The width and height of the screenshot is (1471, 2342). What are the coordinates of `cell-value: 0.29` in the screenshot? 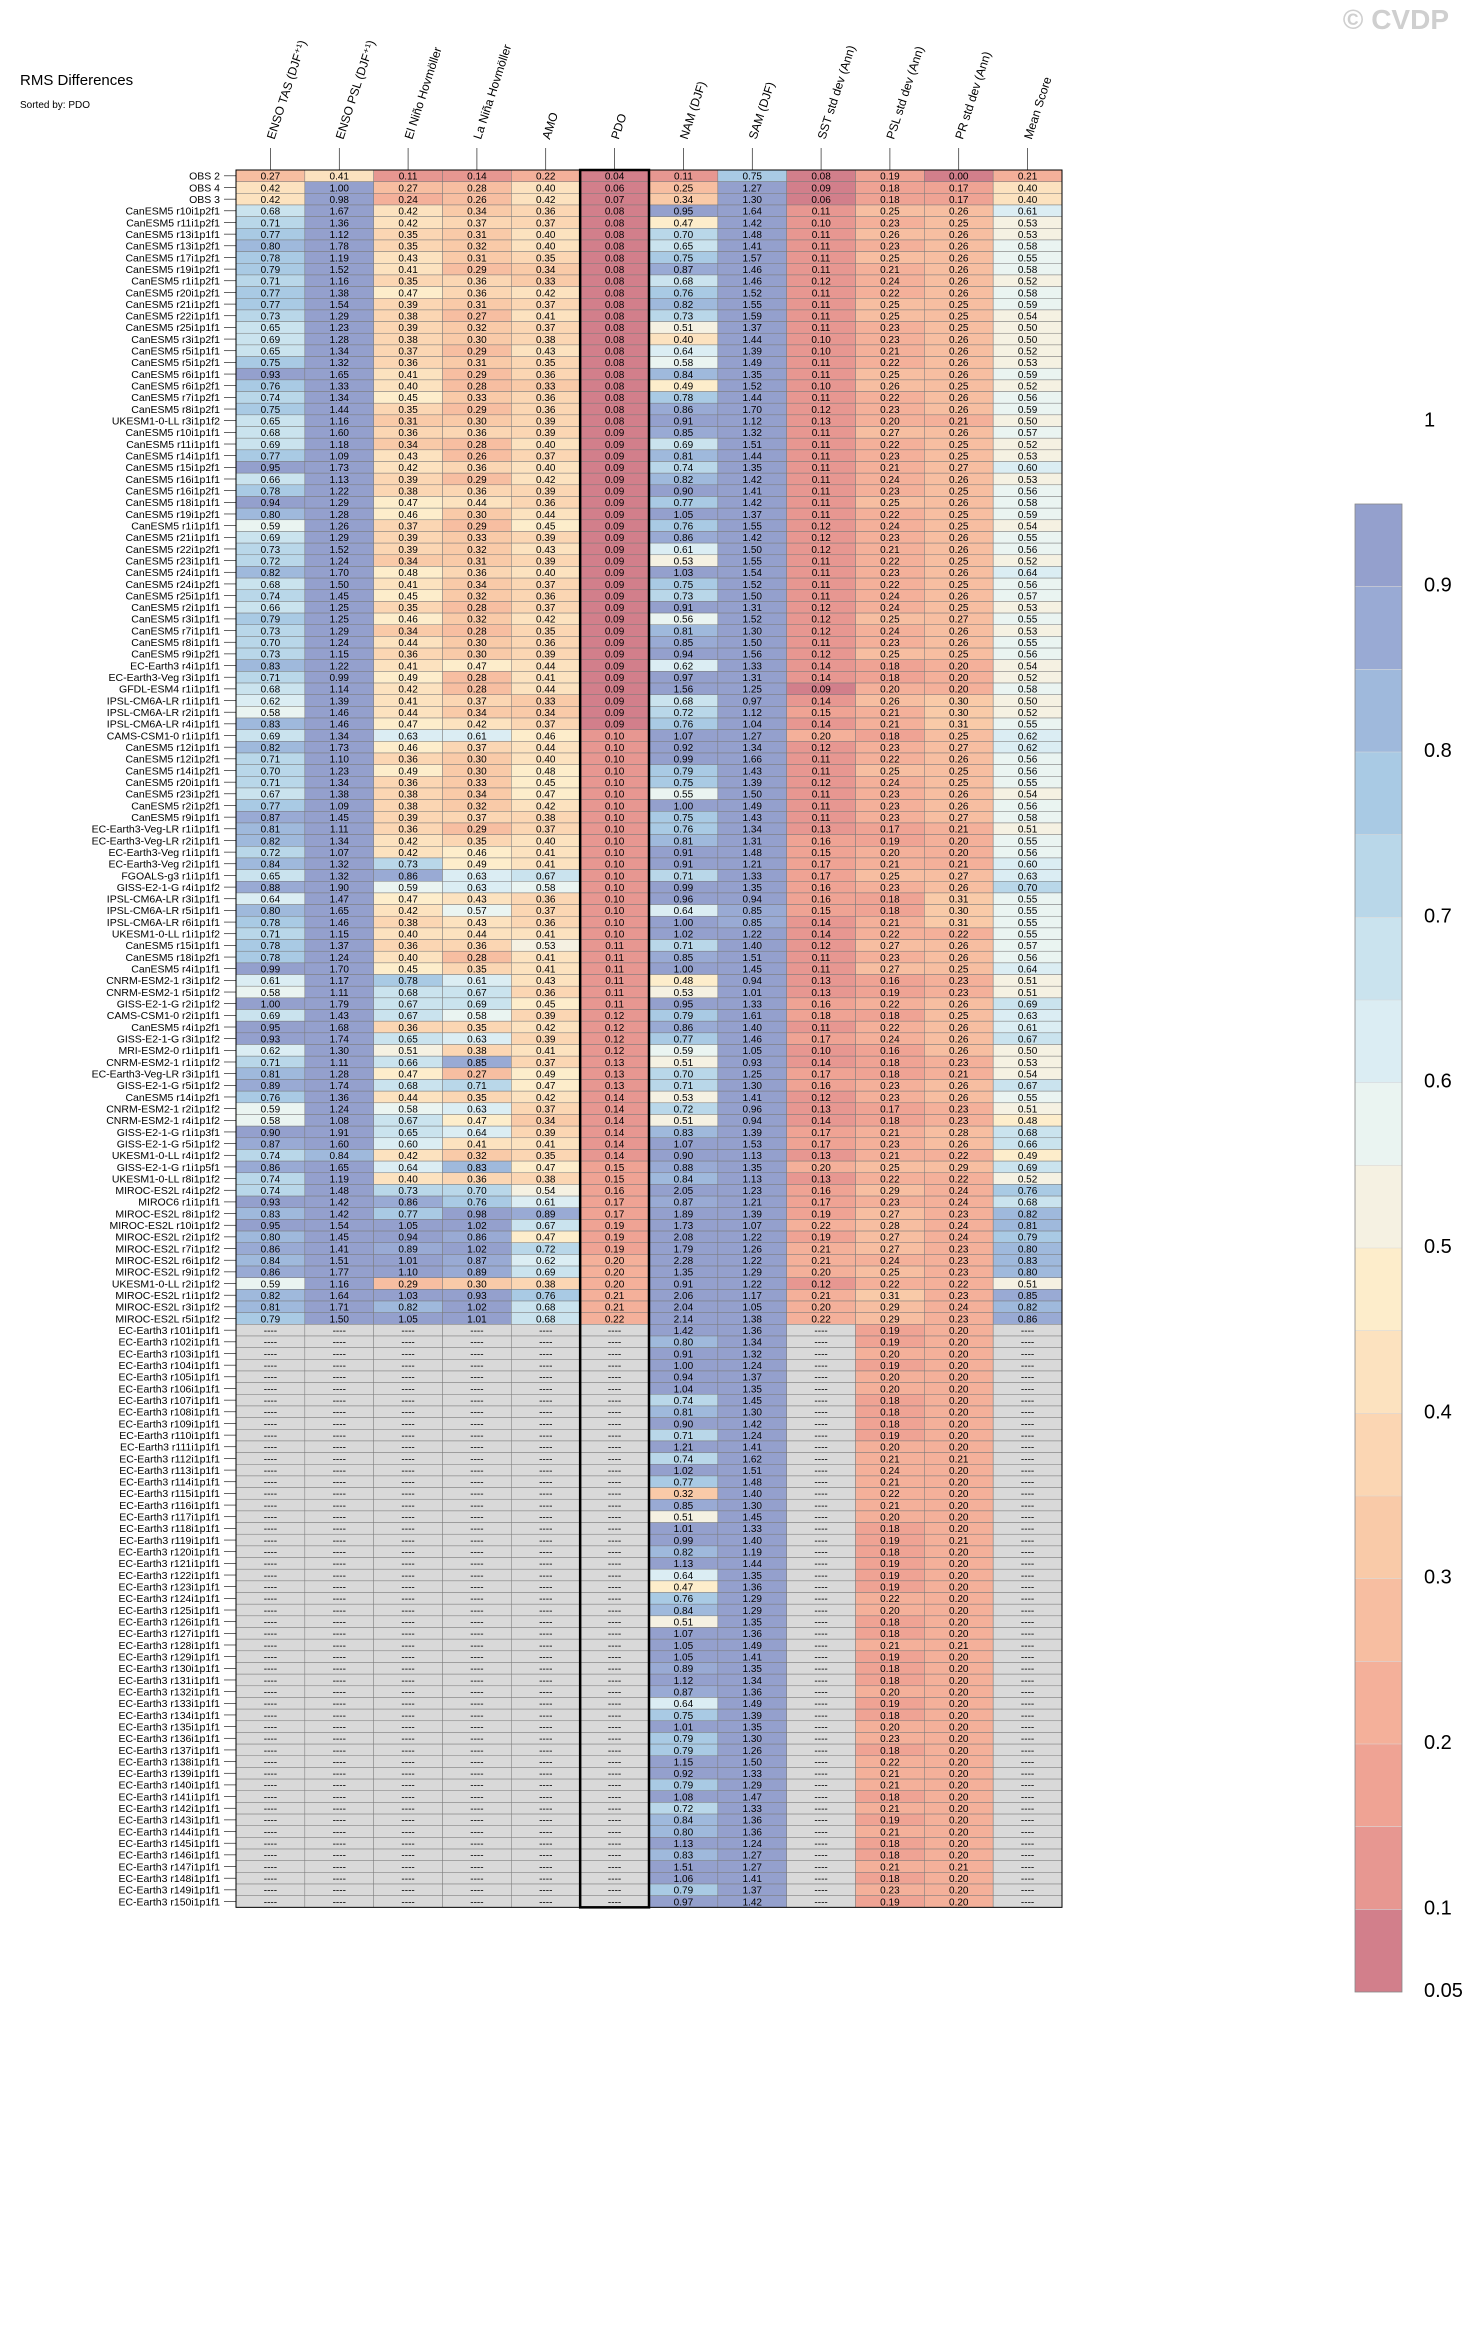 It's located at (890, 1319).